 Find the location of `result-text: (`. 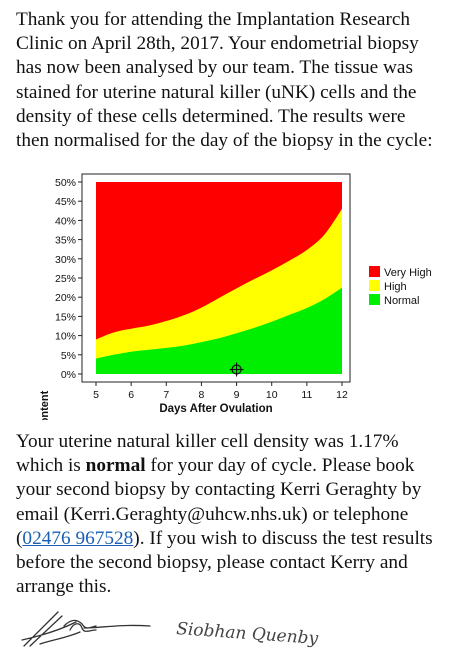

result-text: ( is located at coordinates (19, 538).